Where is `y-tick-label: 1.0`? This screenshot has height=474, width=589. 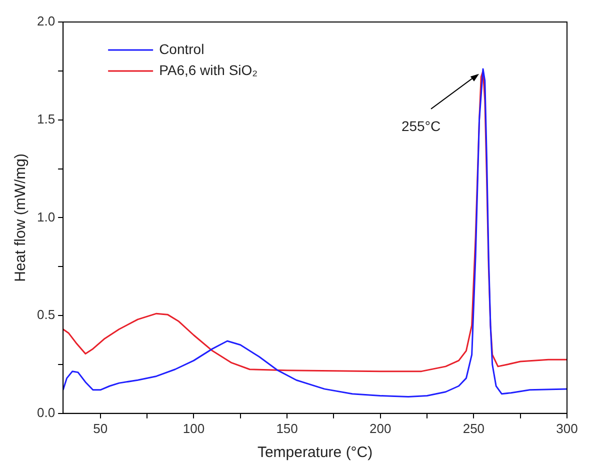 y-tick-label: 1.0 is located at coordinates (46, 216).